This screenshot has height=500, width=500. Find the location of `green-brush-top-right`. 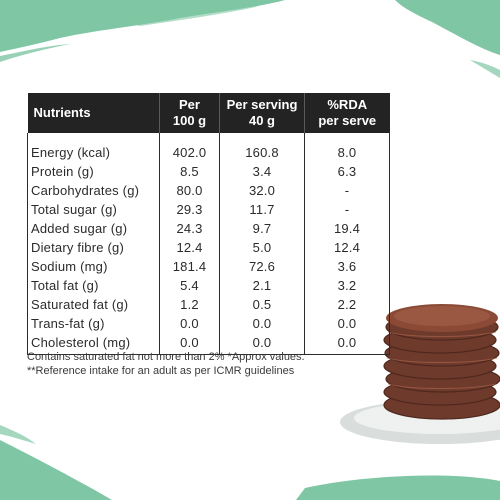

green-brush-top-right is located at coordinates (447, 39).